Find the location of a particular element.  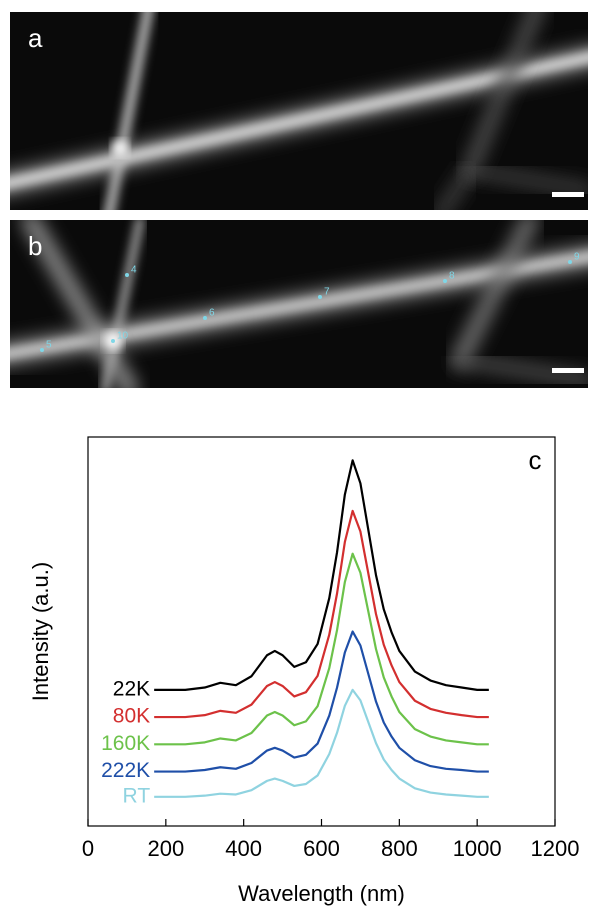

point-label: 4 is located at coordinates (134, 270).